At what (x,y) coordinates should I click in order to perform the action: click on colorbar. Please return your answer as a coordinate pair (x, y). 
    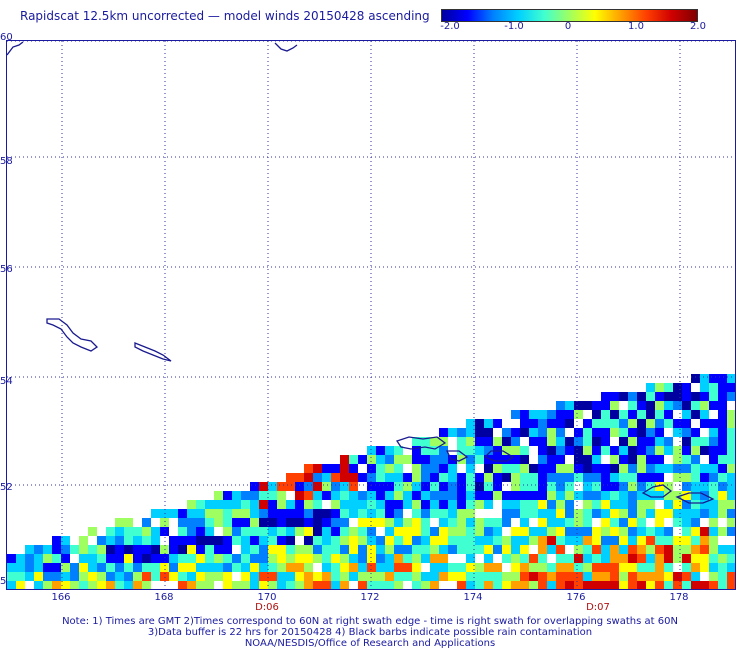
    Looking at the image, I should click on (569, 15).